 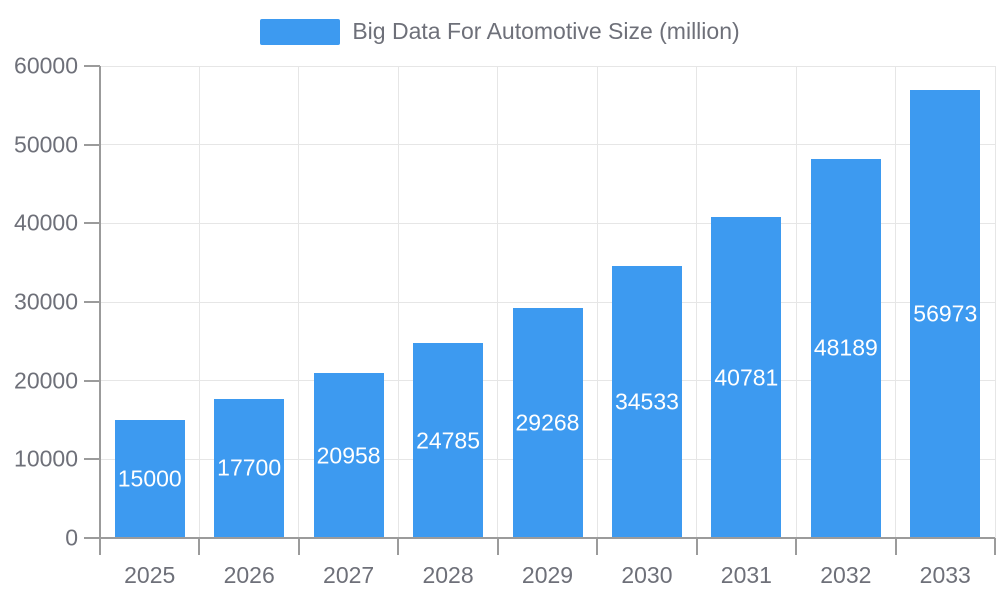 What do you see at coordinates (46, 301) in the screenshot?
I see `y-axis-tick-label: 30000` at bounding box center [46, 301].